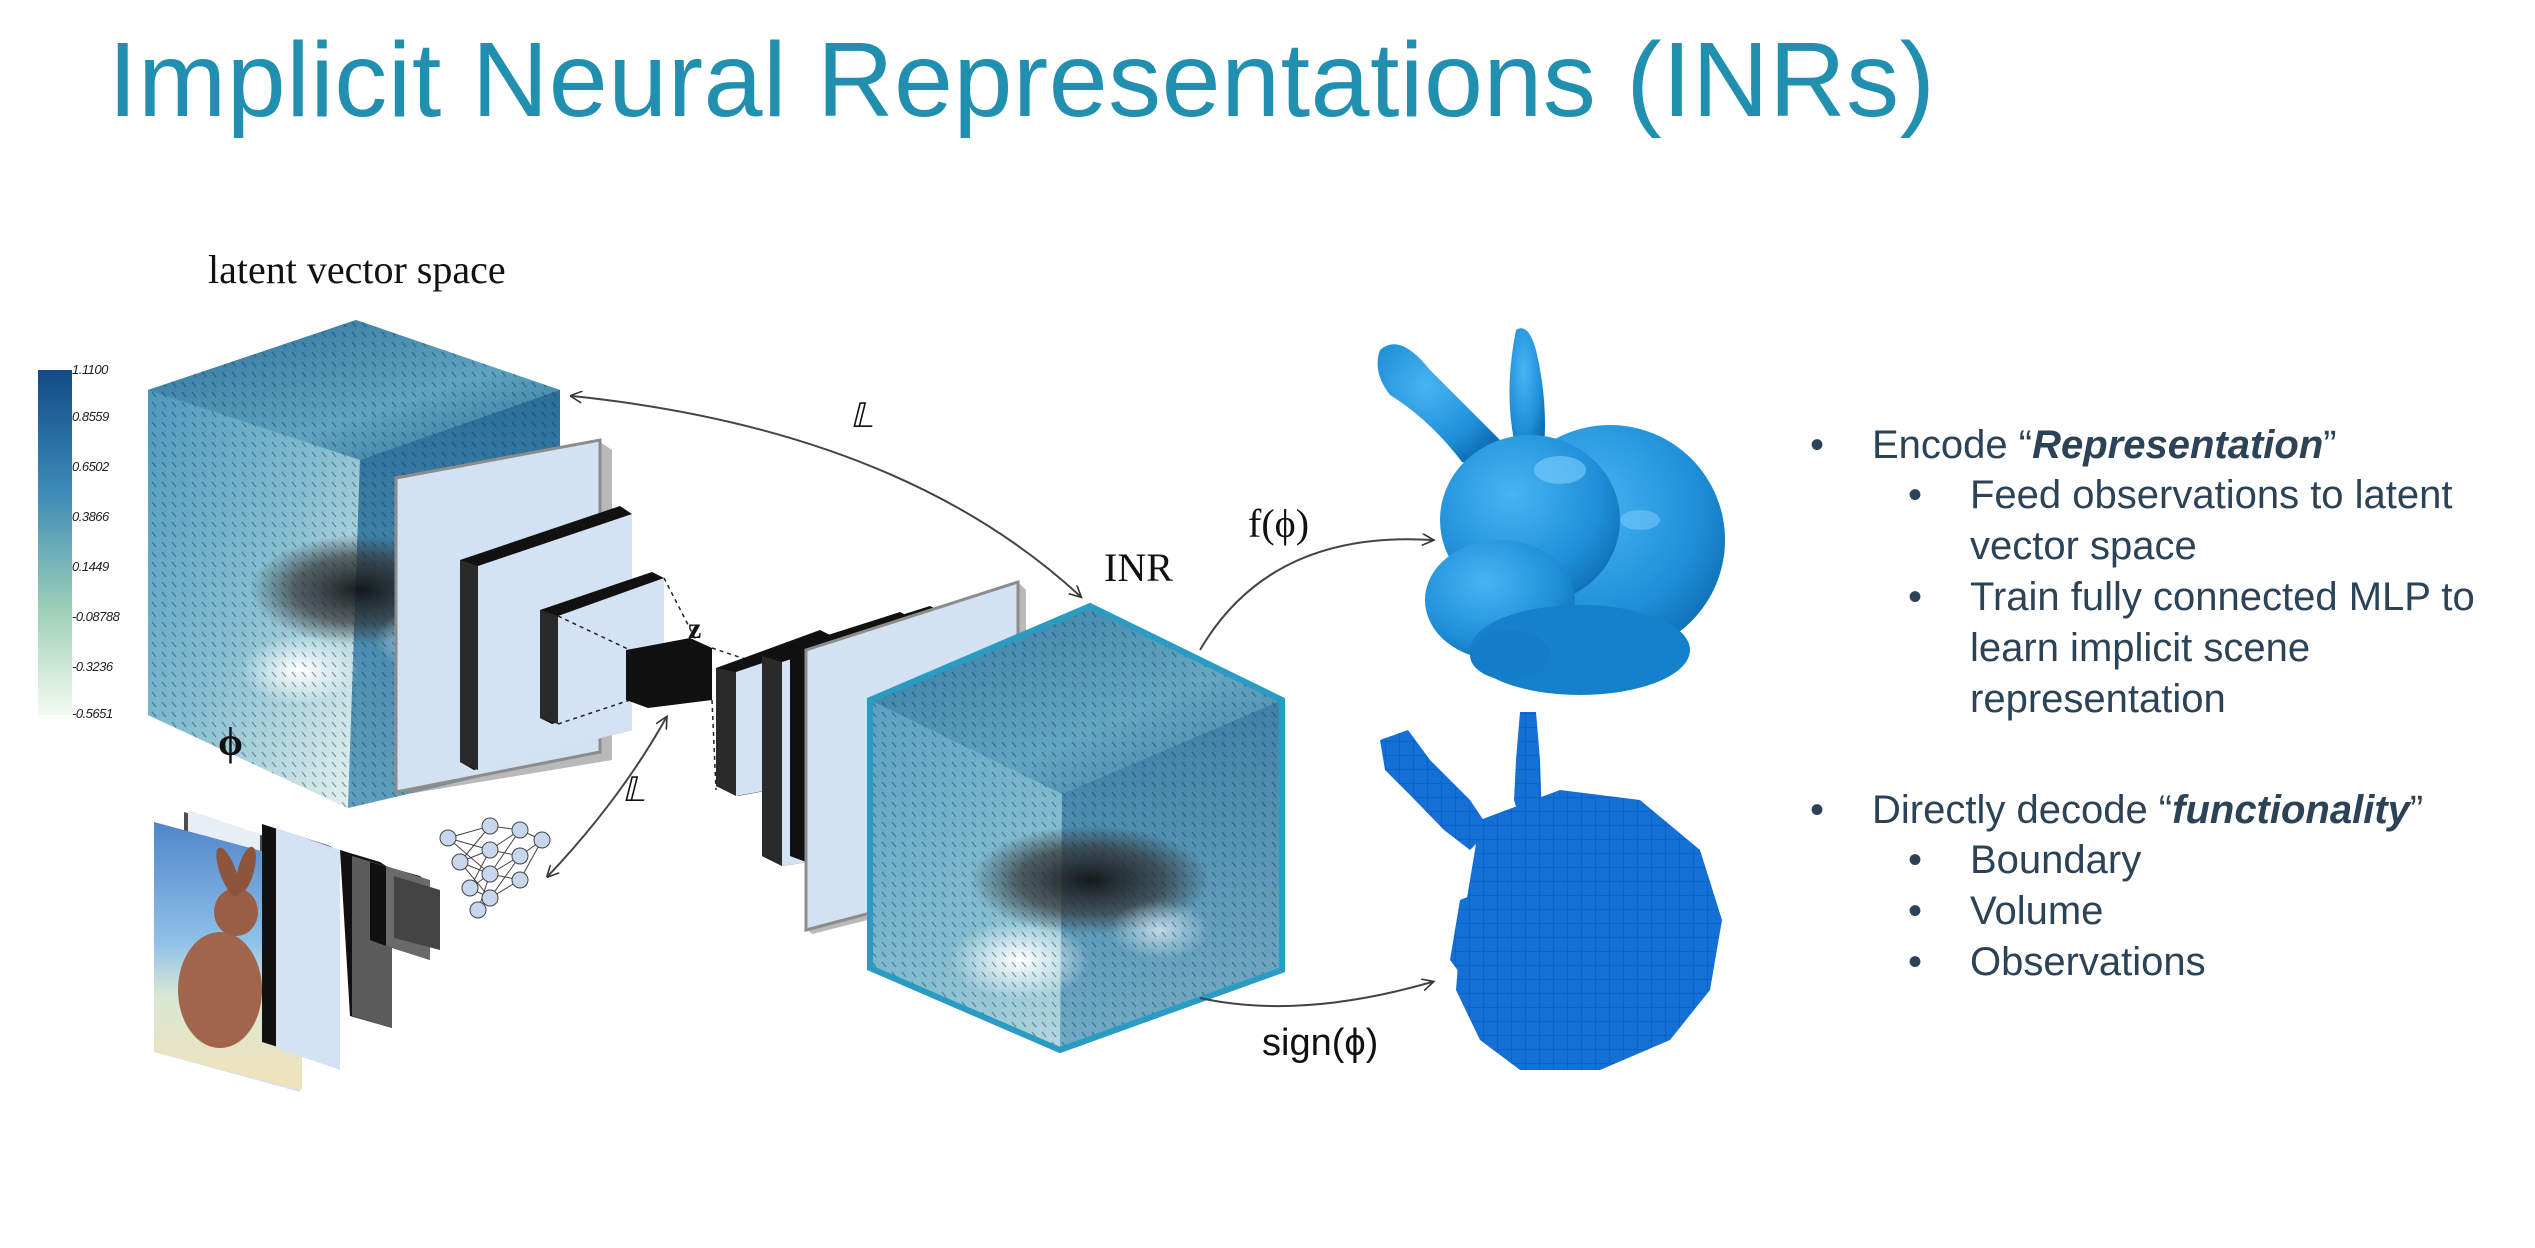  What do you see at coordinates (2291, 810) in the screenshot?
I see `bullet-decode-emphasis: functionality` at bounding box center [2291, 810].